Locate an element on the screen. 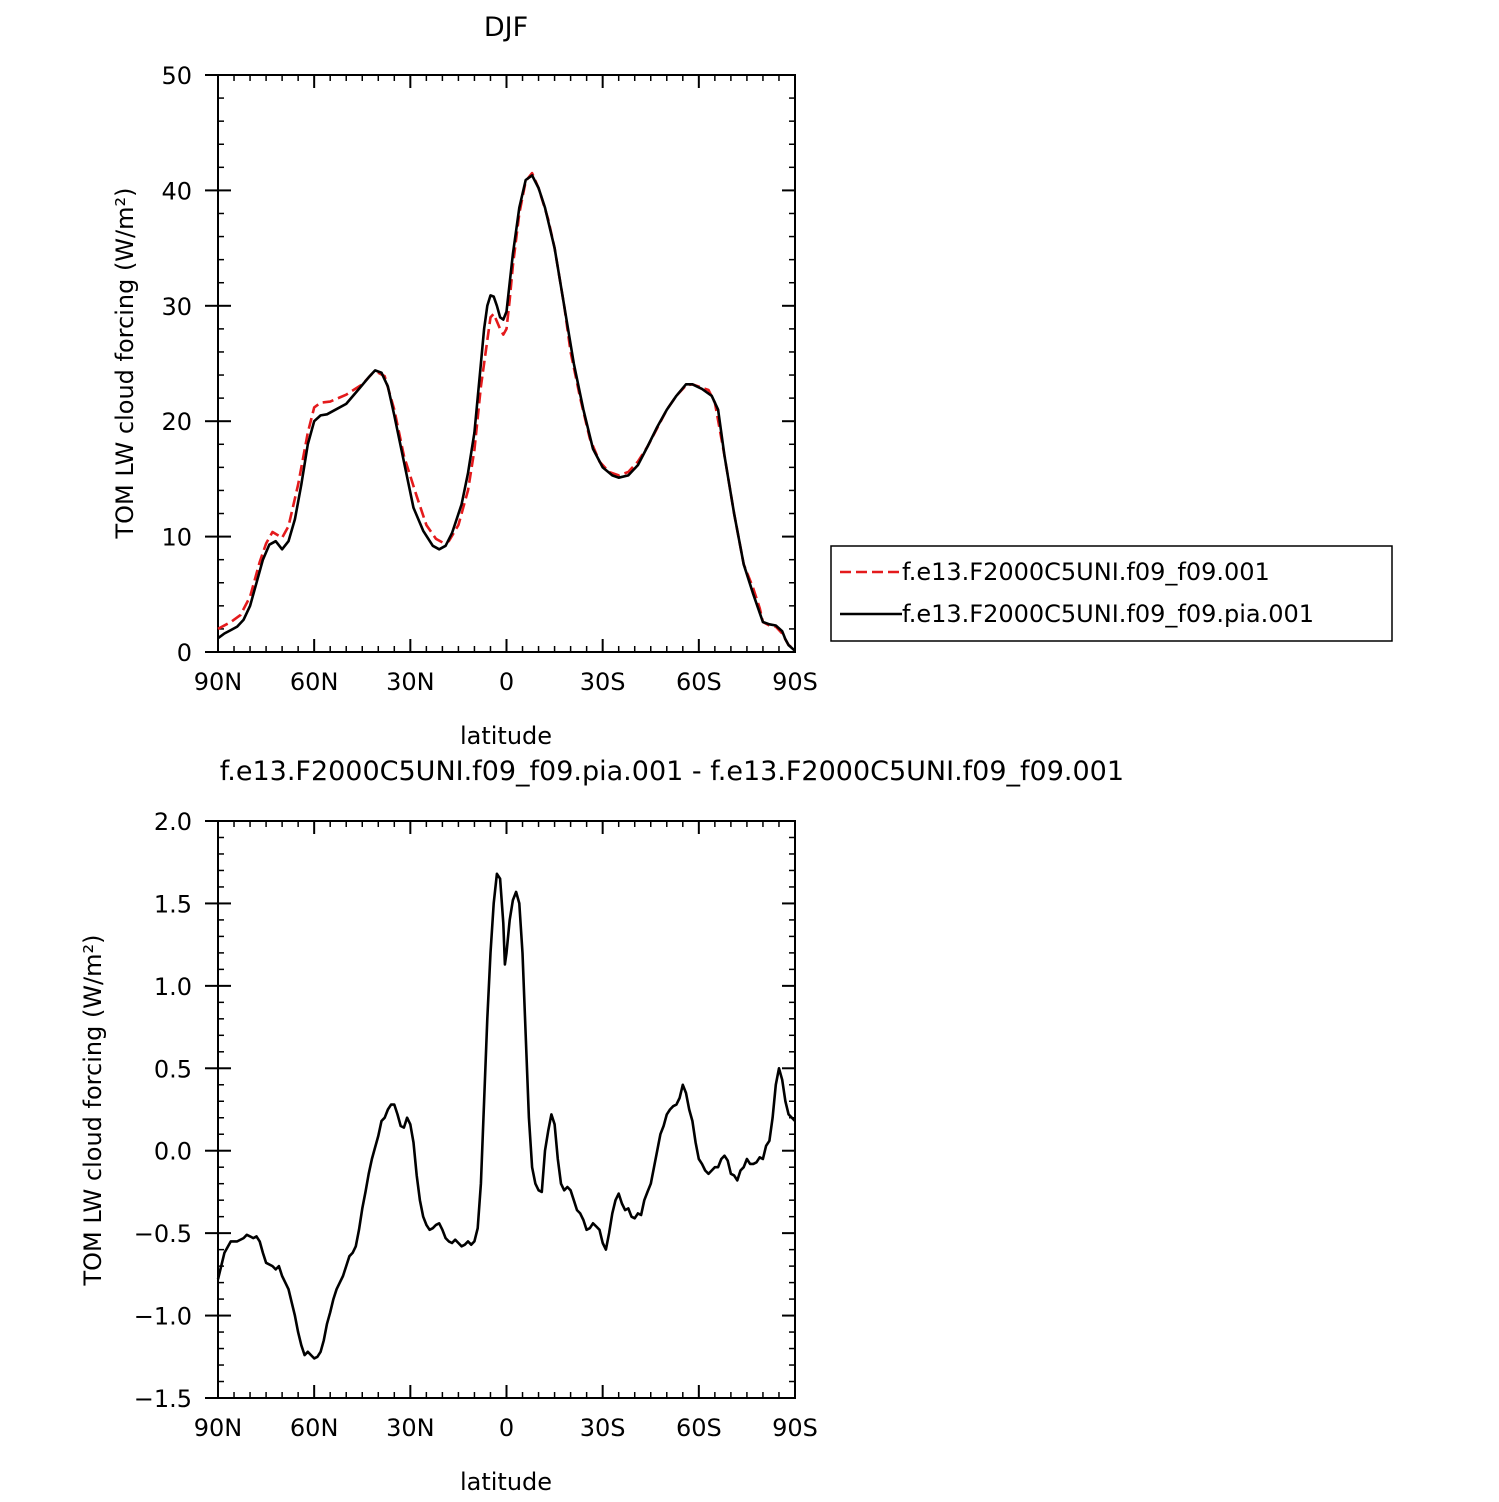 This screenshot has width=1499, height=1502. chart1-x-tick-label: 60S is located at coordinates (699, 1428).